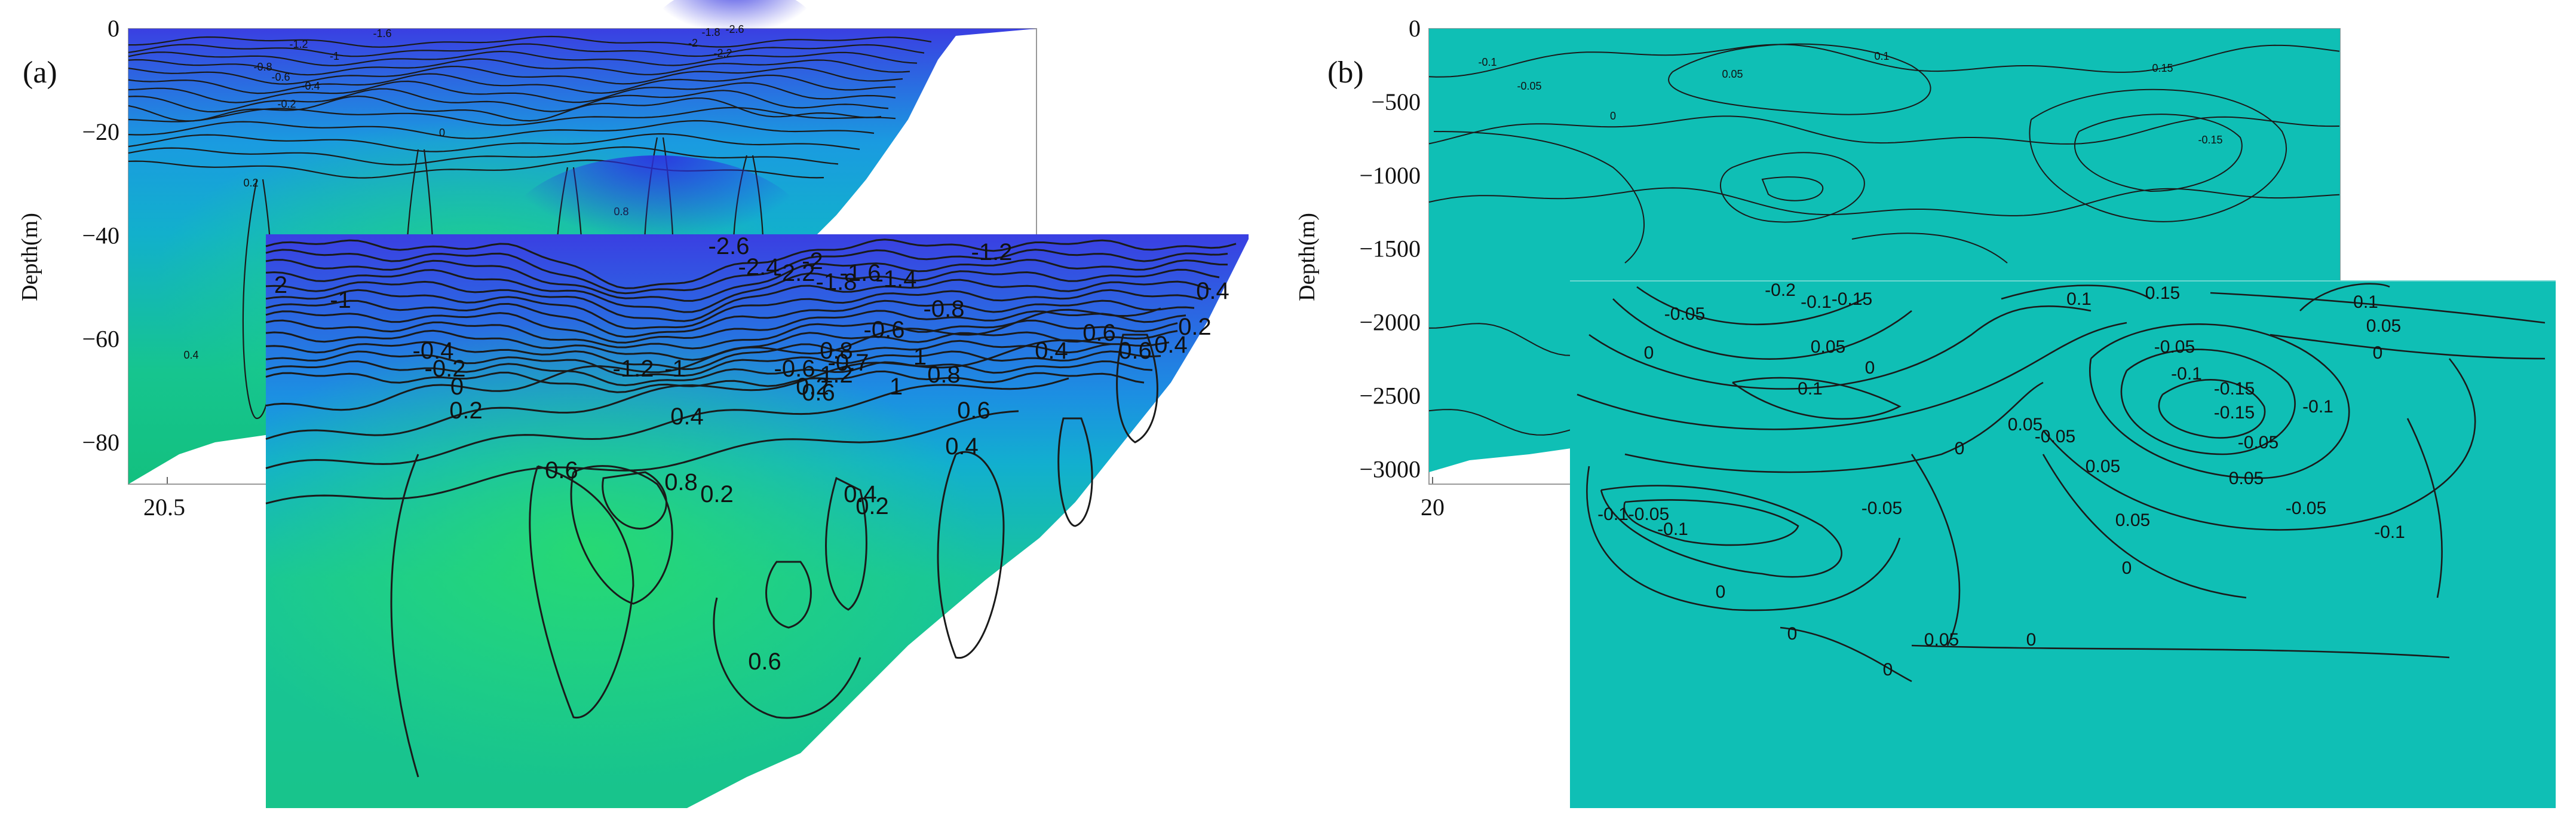  What do you see at coordinates (2210, 140) in the screenshot?
I see `contour-label: -0.15` at bounding box center [2210, 140].